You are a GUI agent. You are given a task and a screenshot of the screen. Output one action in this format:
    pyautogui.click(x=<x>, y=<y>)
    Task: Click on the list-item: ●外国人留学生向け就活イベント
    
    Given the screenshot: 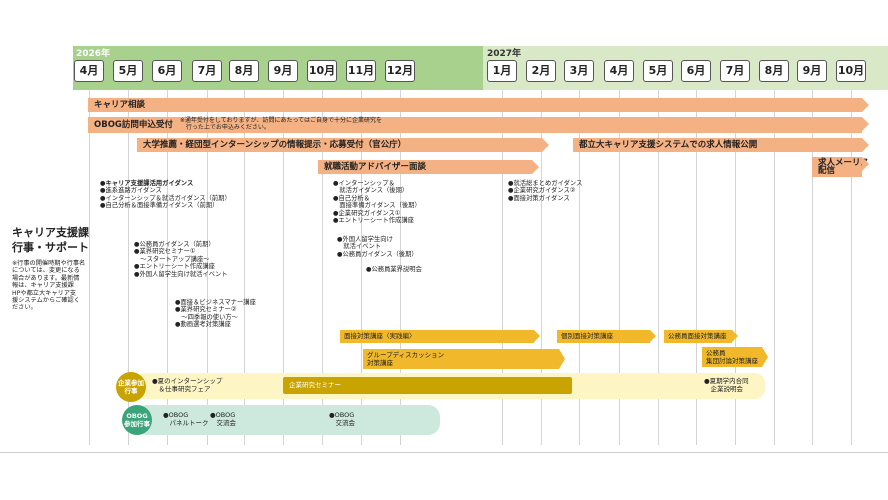 What is the action you would take?
    pyautogui.click(x=181, y=274)
    